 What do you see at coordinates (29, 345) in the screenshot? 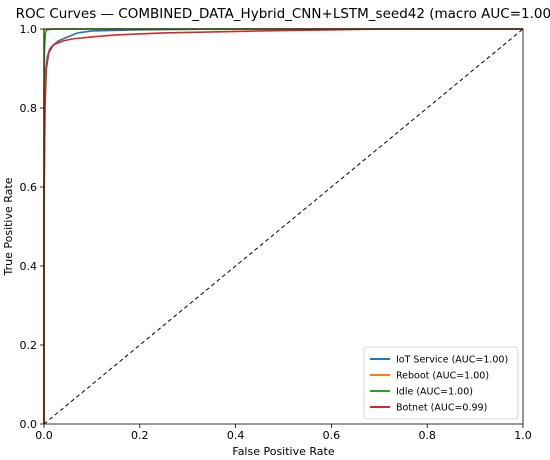
I see `y-tick-label: 0.2` at bounding box center [29, 345].